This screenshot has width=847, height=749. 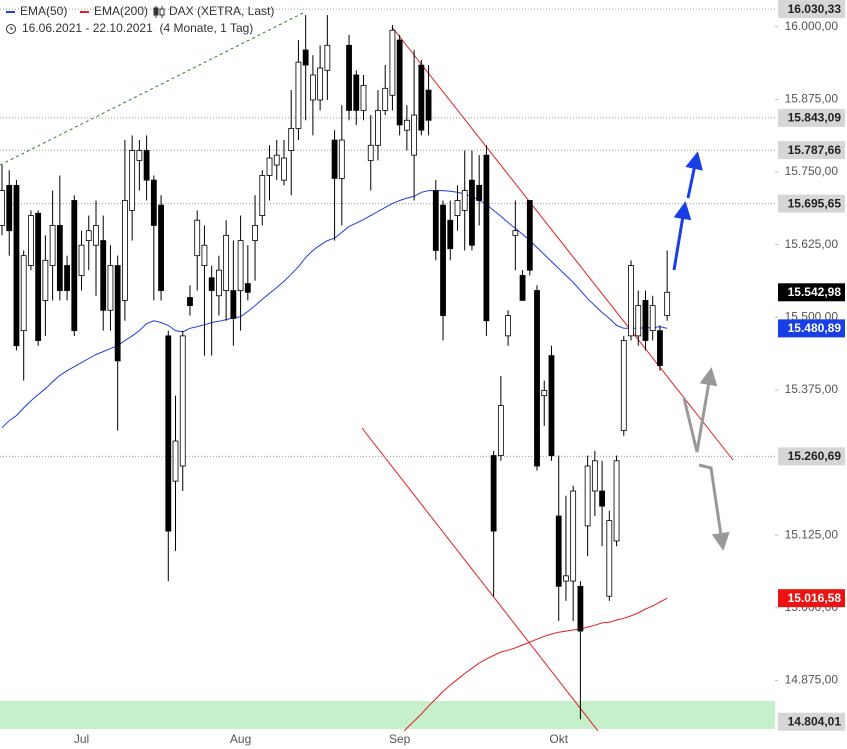 I want to click on y-tick-label: 15.375,00, so click(x=812, y=389).